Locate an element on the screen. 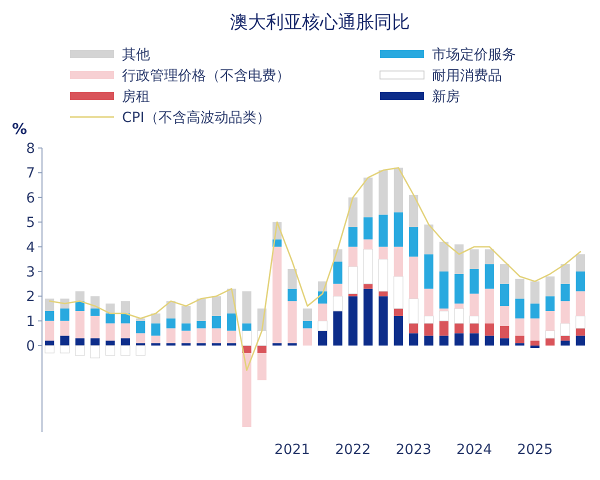 The image size is (600, 480). legend-label: 市场定价服务 is located at coordinates (474, 55).